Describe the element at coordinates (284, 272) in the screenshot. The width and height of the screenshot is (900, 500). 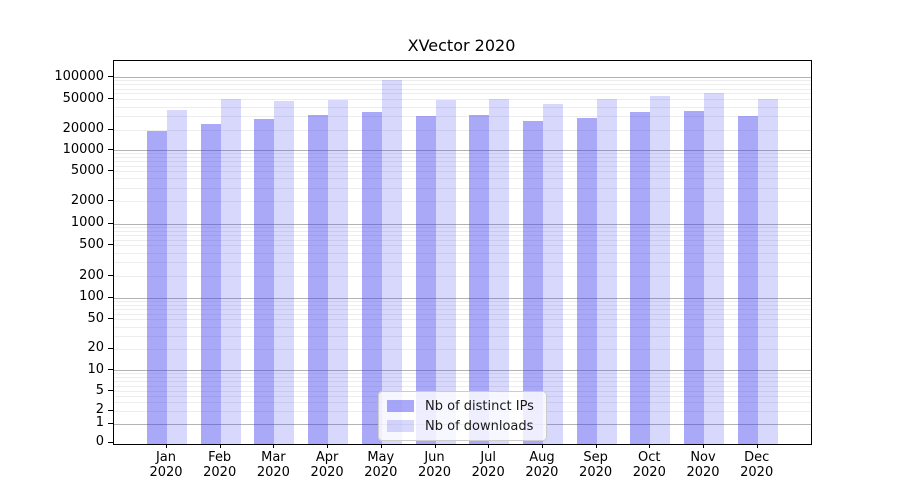
I see `bar-downloads-mar` at that location.